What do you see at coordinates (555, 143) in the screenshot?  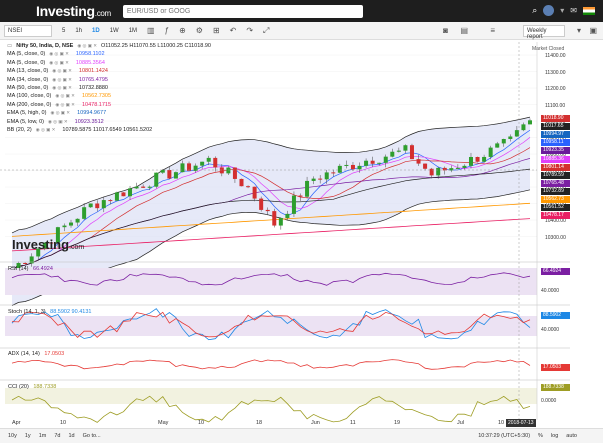 I see `price-tag: 10958.11` at bounding box center [555, 143].